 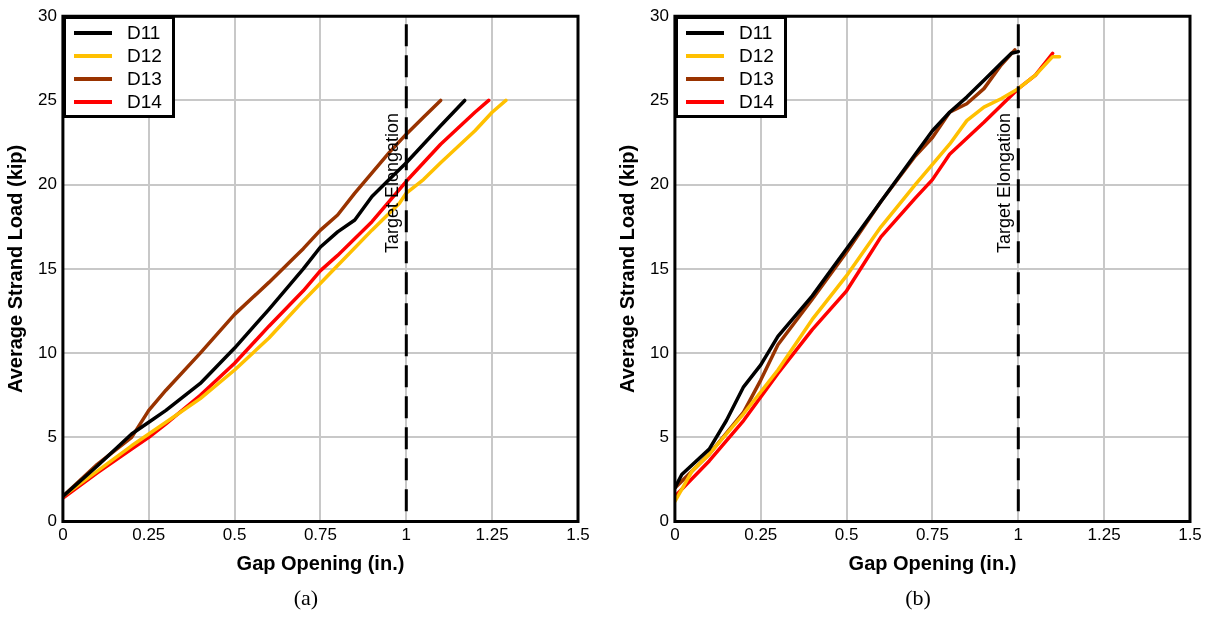 I want to click on text: (b), so click(x=918, y=598).